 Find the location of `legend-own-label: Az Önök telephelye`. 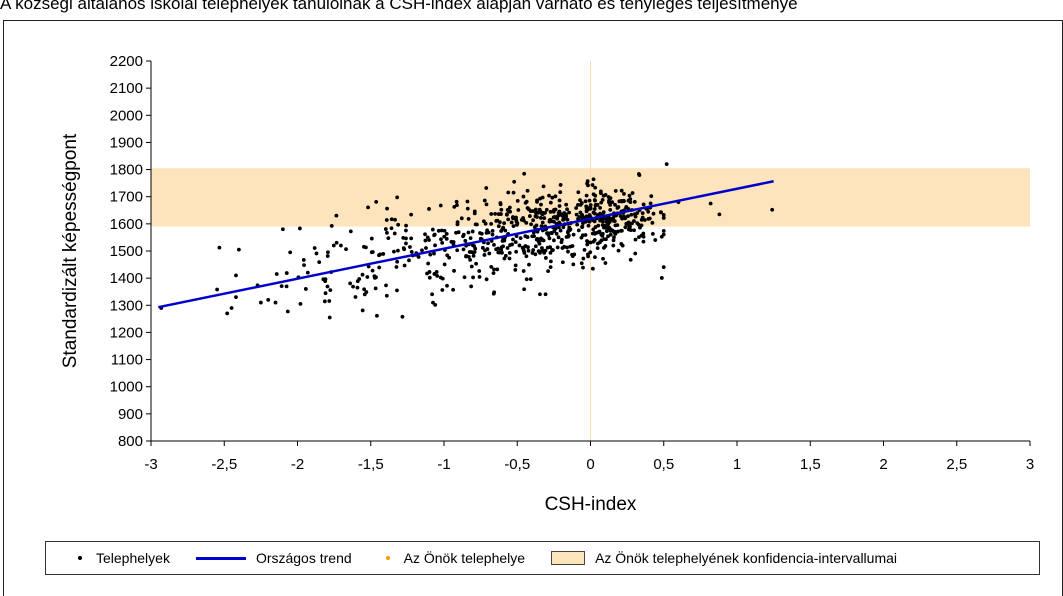

legend-own-label: Az Önök telephelye is located at coordinates (464, 558).